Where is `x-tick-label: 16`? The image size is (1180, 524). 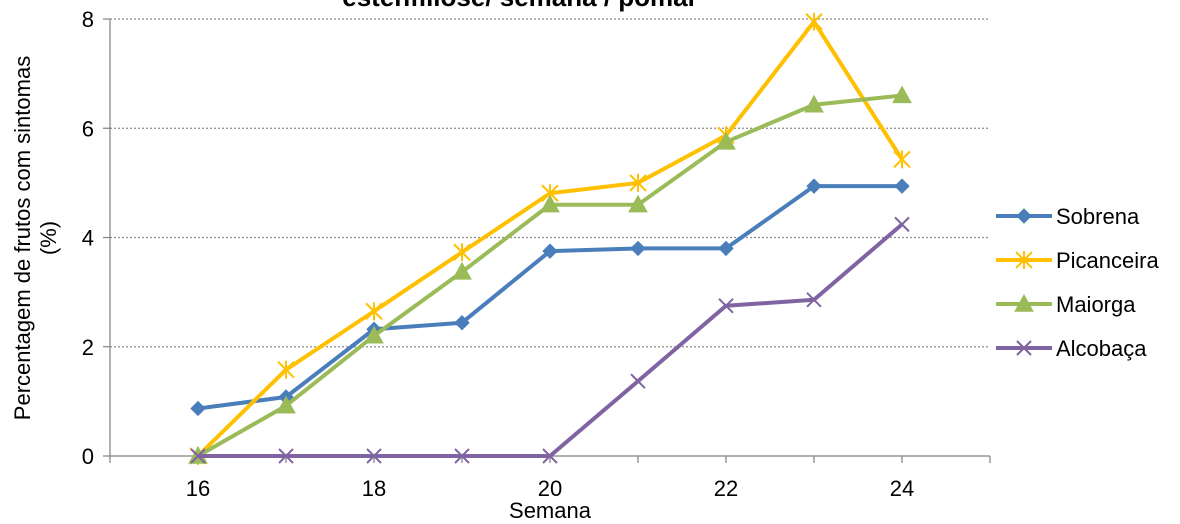
x-tick-label: 16 is located at coordinates (198, 488).